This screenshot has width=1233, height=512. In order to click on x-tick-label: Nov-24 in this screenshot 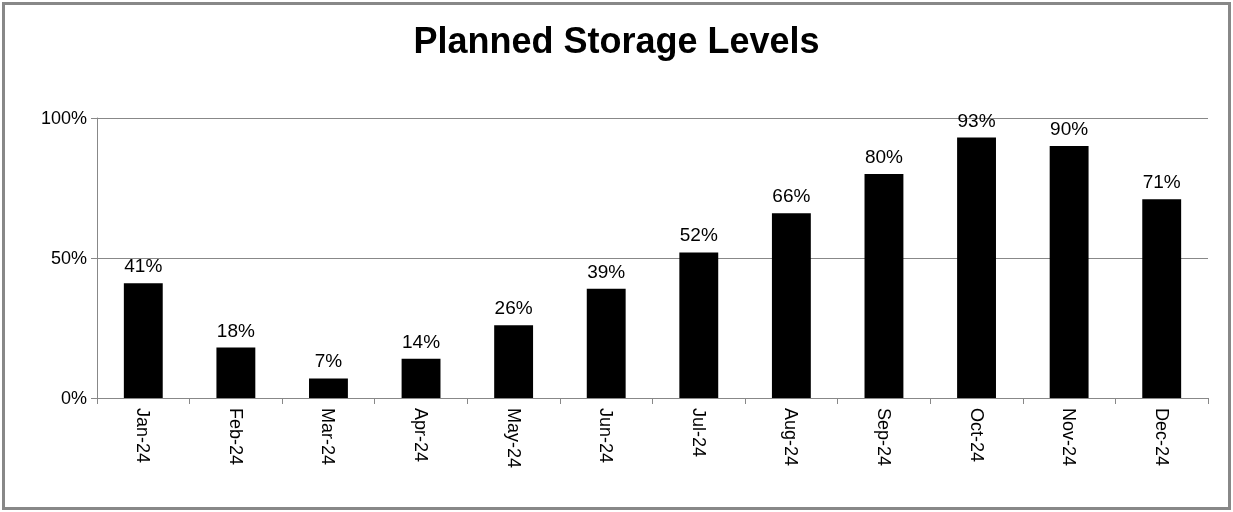, I will do `click(1069, 437)`.